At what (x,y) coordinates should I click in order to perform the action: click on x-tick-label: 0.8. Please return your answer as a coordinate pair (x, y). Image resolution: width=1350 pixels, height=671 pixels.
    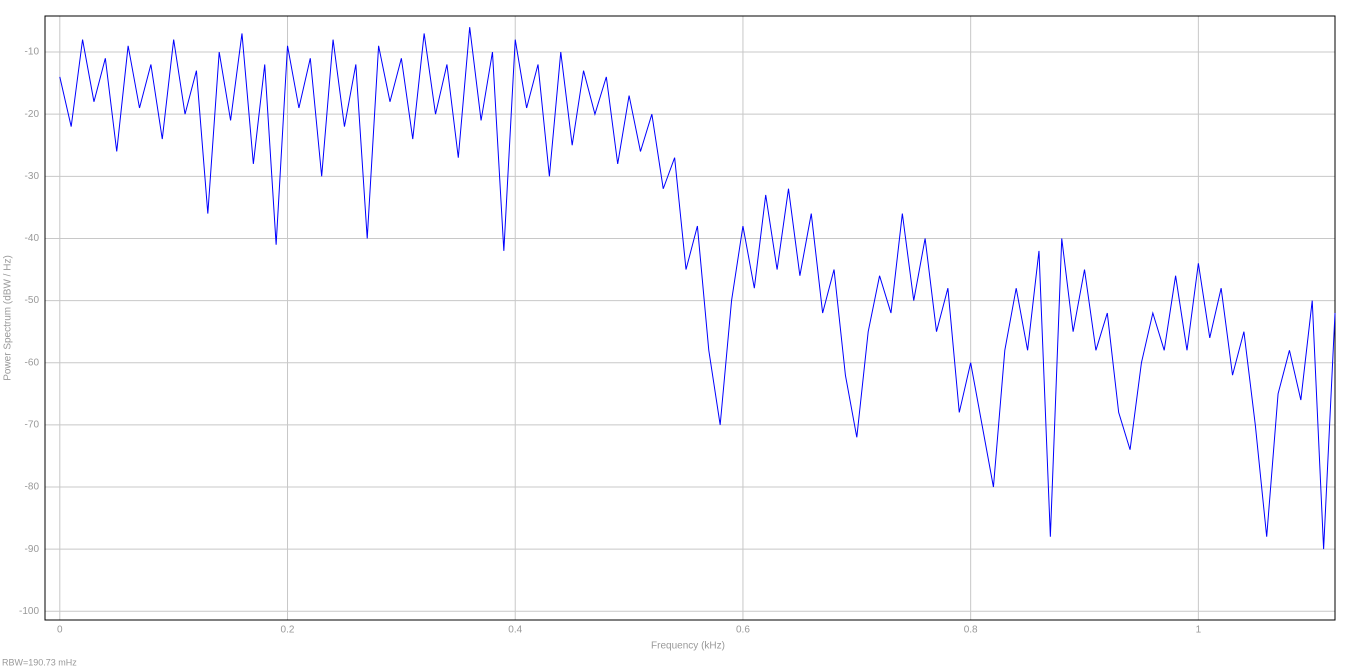
    Looking at the image, I should click on (971, 630).